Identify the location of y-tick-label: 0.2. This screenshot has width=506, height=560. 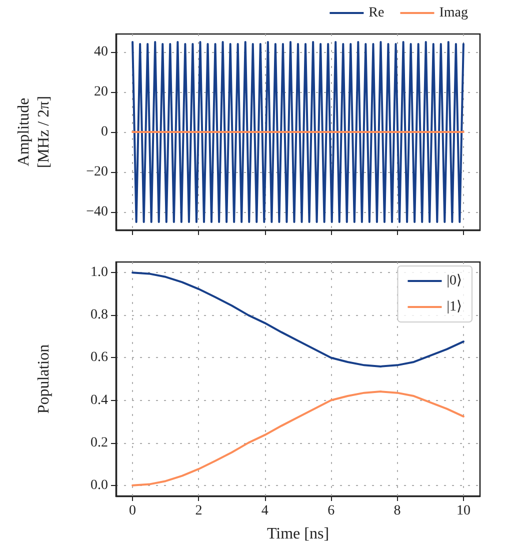
(99, 442).